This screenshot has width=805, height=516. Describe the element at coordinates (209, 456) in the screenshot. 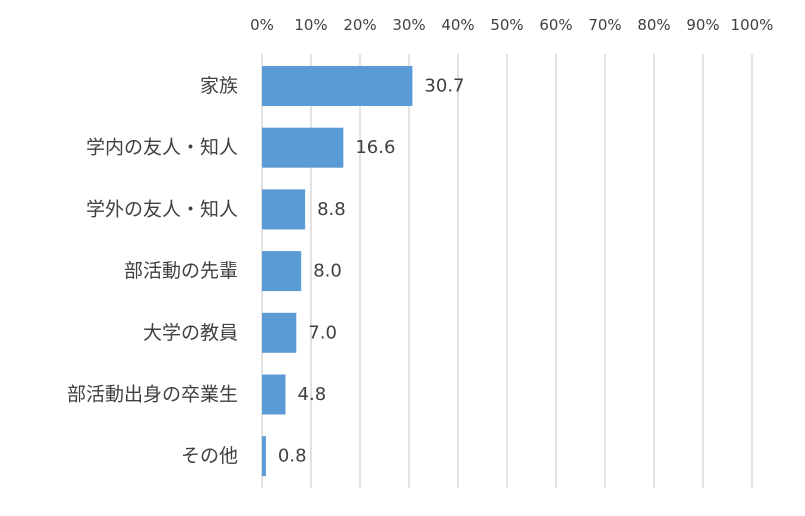

I see `category-label: その他` at that location.